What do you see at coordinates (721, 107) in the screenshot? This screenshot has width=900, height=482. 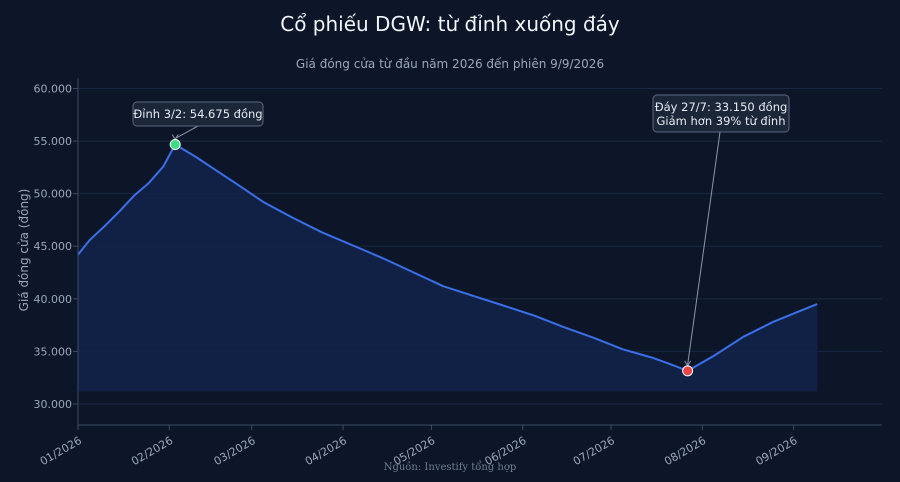 I see `trough-label-text: Đáy 27/7: 33.150 đồng` at bounding box center [721, 107].